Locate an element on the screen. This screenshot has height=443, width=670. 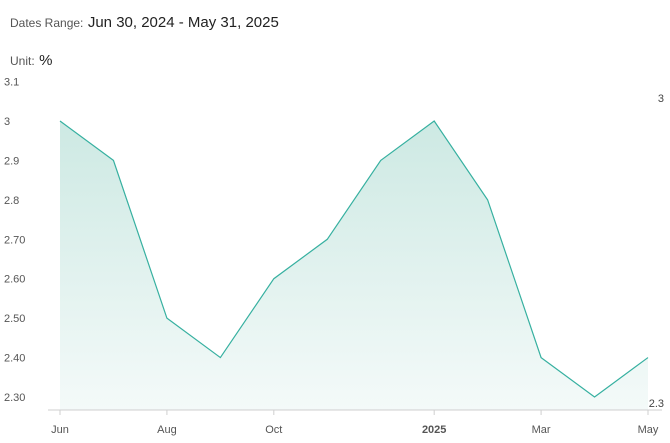
y-tick-label: 2.40 is located at coordinates (14, 359).